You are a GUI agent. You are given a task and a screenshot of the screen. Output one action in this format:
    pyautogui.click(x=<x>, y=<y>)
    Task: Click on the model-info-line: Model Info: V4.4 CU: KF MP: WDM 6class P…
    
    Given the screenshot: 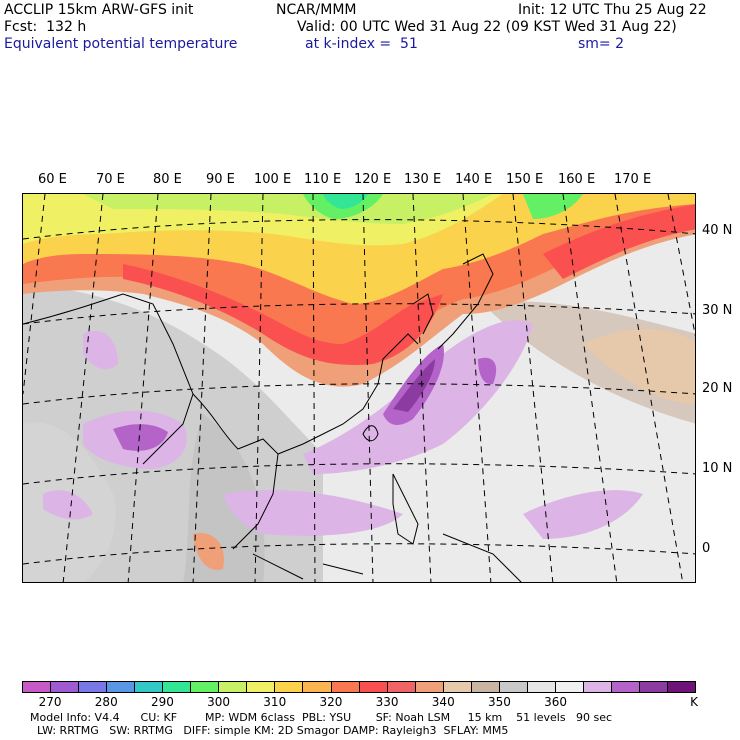 What is the action you would take?
    pyautogui.click(x=321, y=717)
    